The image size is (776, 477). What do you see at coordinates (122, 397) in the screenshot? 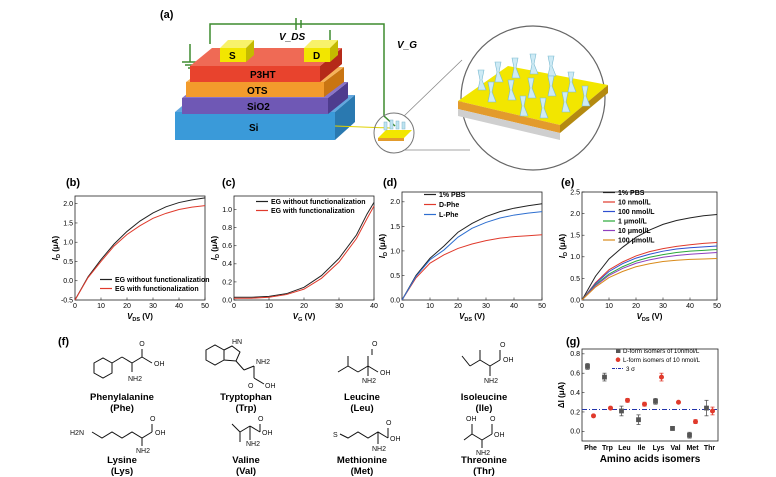
I see `mol-name-phe: Phenylalanine` at bounding box center [122, 397].